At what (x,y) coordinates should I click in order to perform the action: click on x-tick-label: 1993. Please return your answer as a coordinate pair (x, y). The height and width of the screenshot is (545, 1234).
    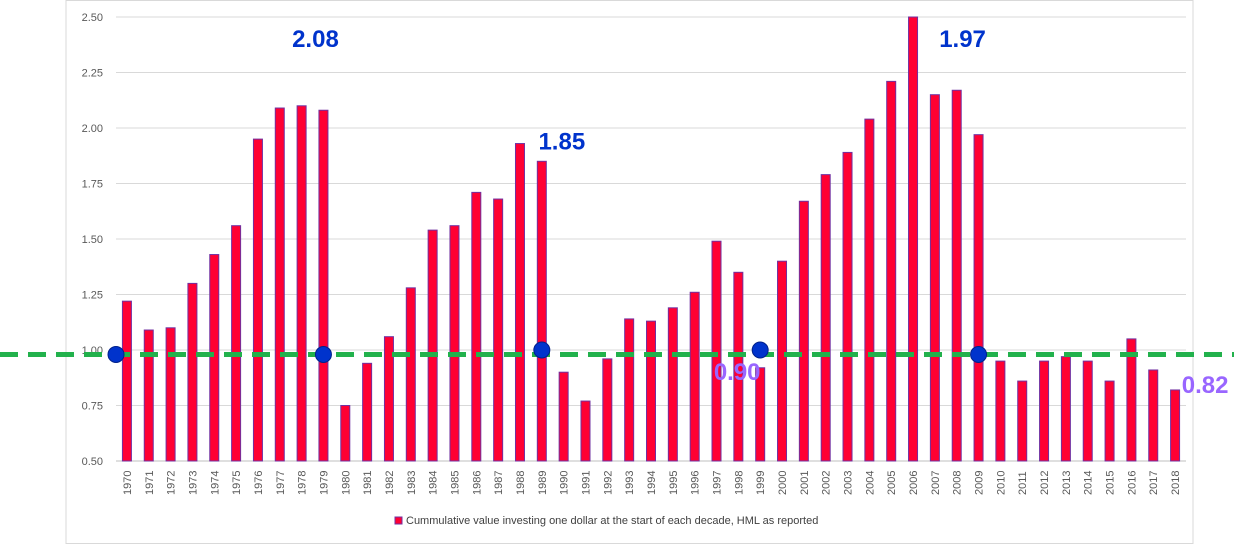
    Looking at the image, I should click on (630, 483).